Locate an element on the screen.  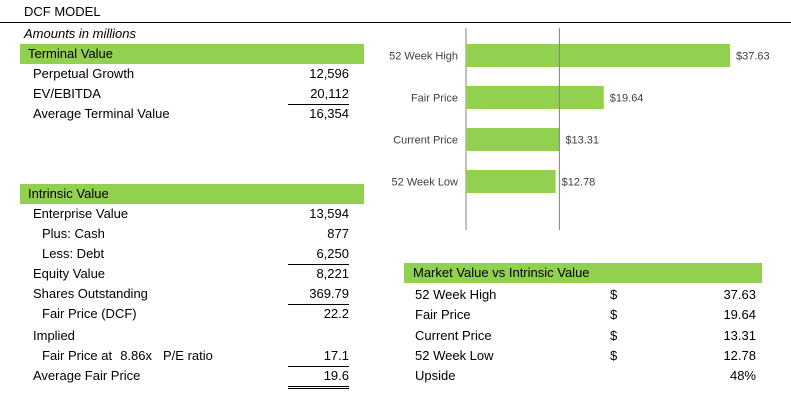
upside-label: Upside is located at coordinates (435, 375).